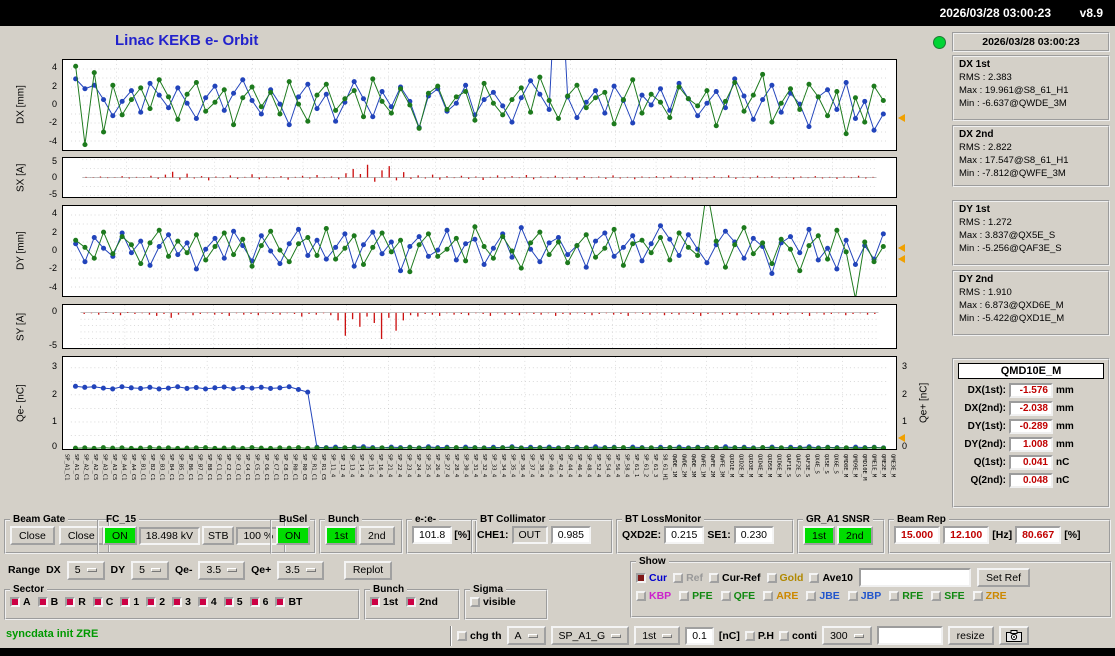 The image size is (1115, 656). Describe the element at coordinates (77, 570) in the screenshot. I see `range-dx-value: 5` at that location.